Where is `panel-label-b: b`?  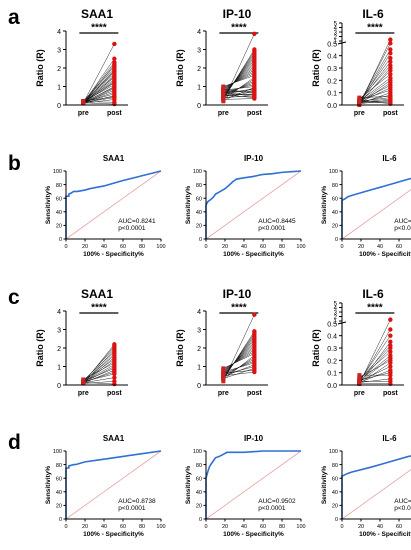 panel-label-b: b is located at coordinates (14, 163).